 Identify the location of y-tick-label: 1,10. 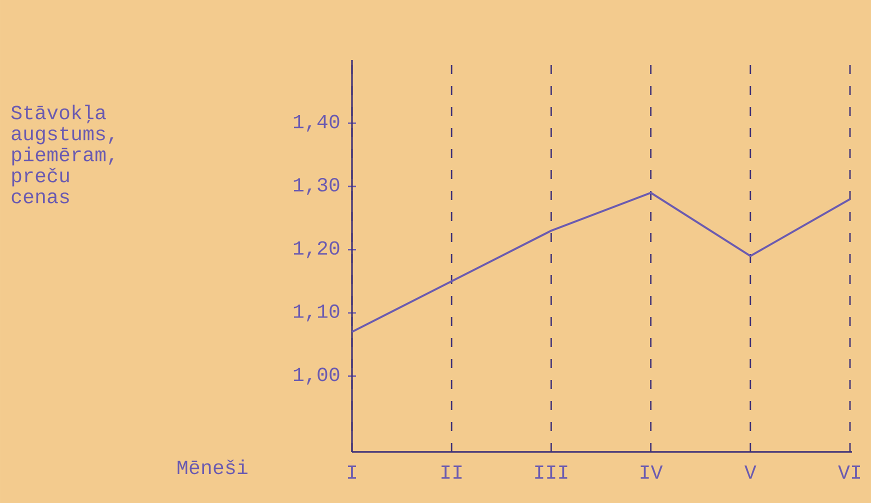
(317, 313).